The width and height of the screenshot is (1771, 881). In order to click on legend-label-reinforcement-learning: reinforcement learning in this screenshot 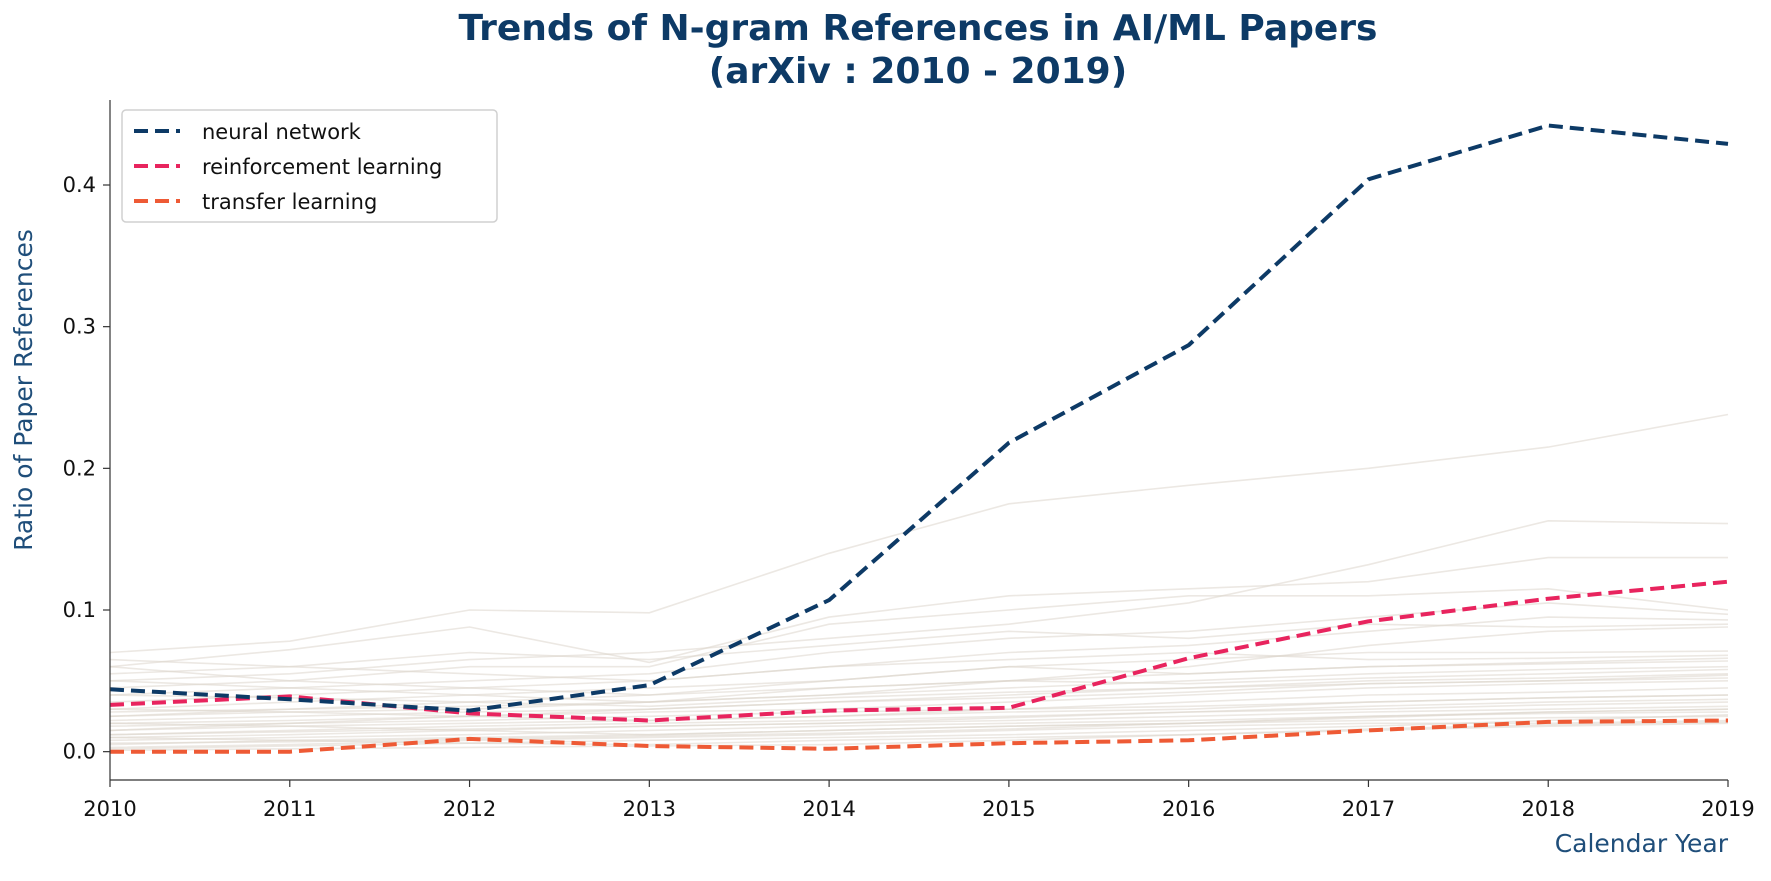, I will do `click(322, 167)`.